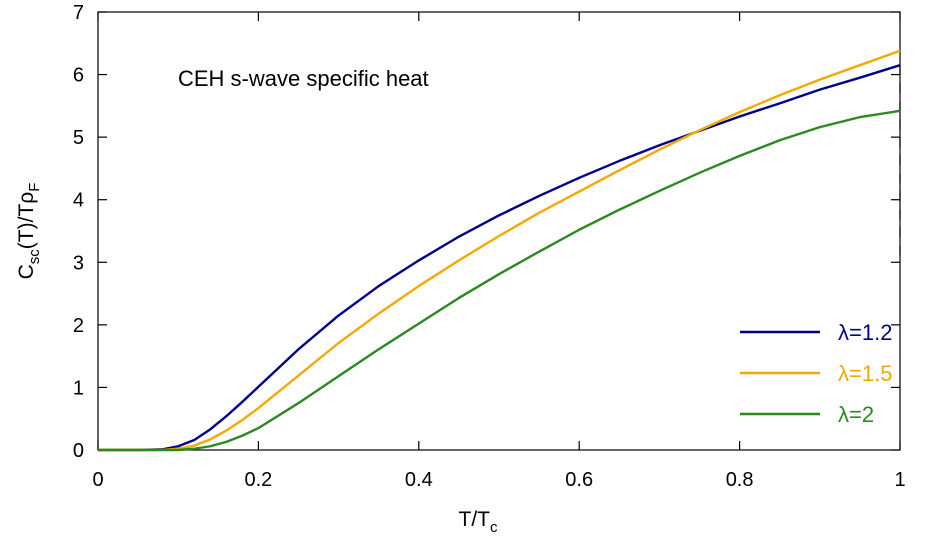 This screenshot has height=543, width=935. Describe the element at coordinates (78, 13) in the screenshot. I see `y-tick-label: 7` at that location.